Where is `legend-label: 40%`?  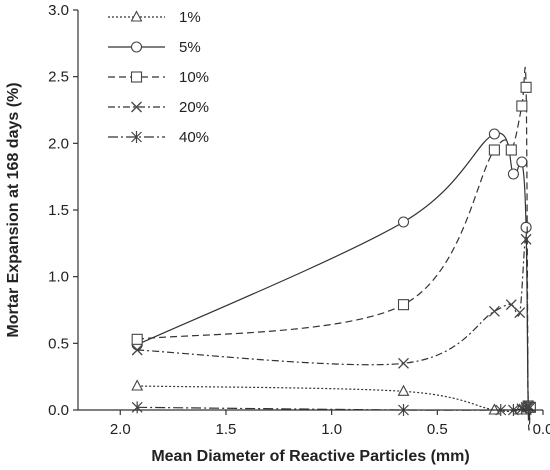 legend-label: 40% is located at coordinates (194, 137).